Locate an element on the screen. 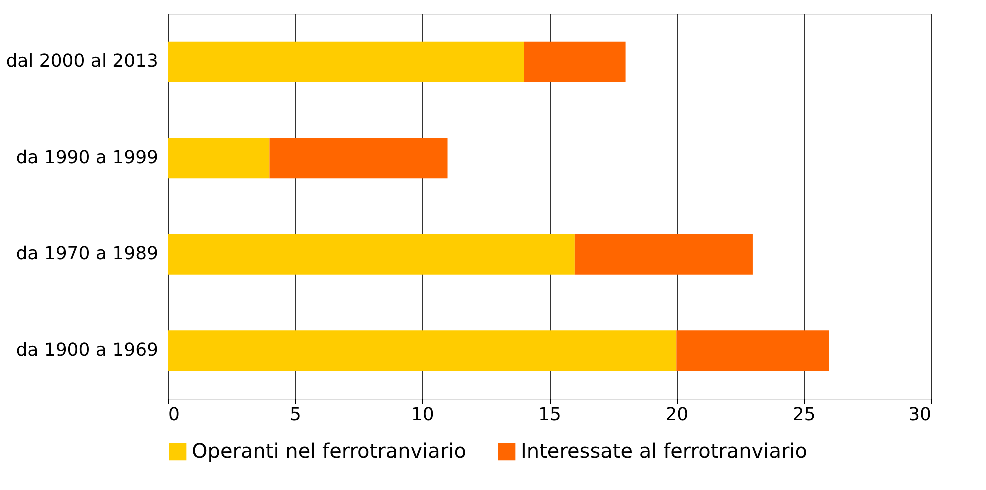  y-tick-label: da 1900 a 1969 is located at coordinates (87, 350).